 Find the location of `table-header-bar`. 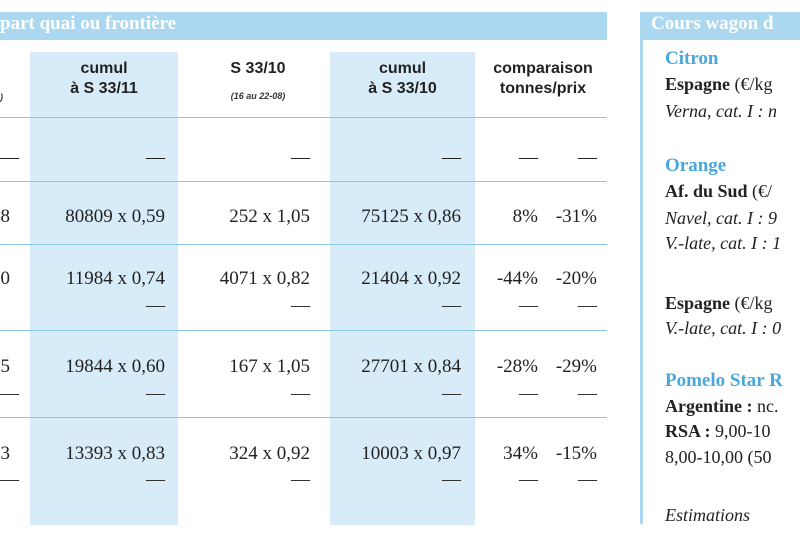

table-header-bar is located at coordinates (303, 26).